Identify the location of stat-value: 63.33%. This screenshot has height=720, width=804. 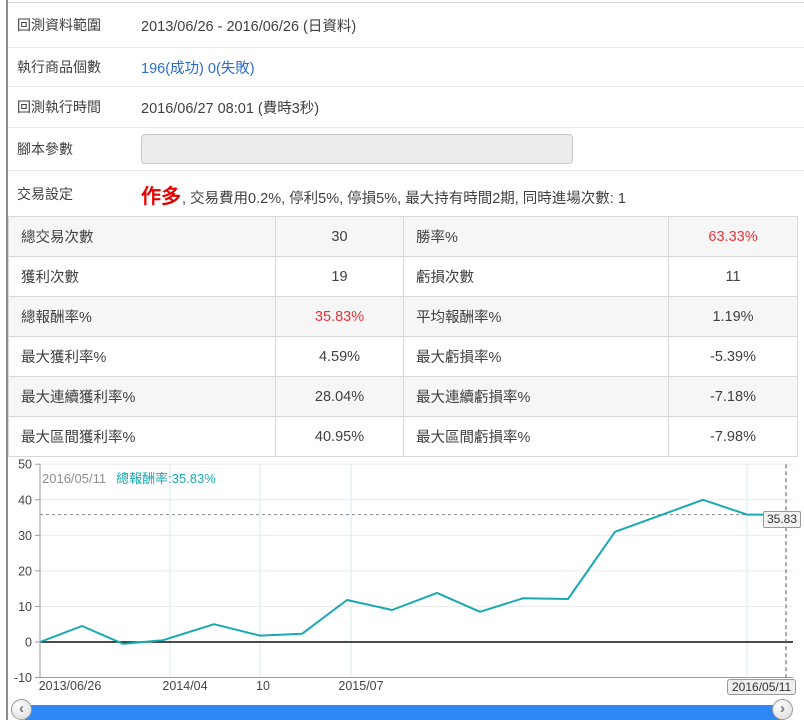
(733, 236).